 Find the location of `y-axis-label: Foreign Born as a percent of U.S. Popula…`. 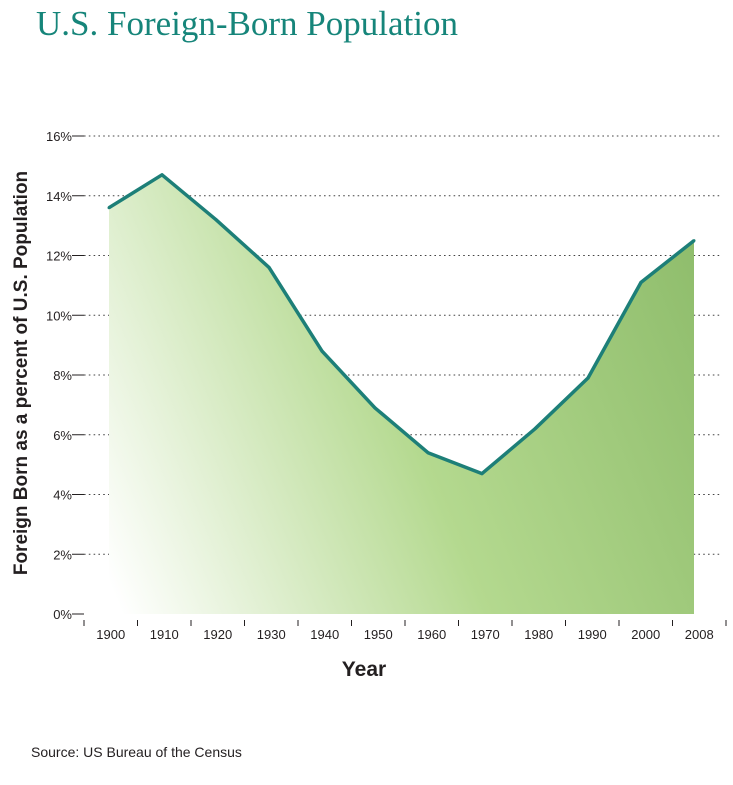

y-axis-label: Foreign Born as a percent of U.S. Popula… is located at coordinates (21, 373).